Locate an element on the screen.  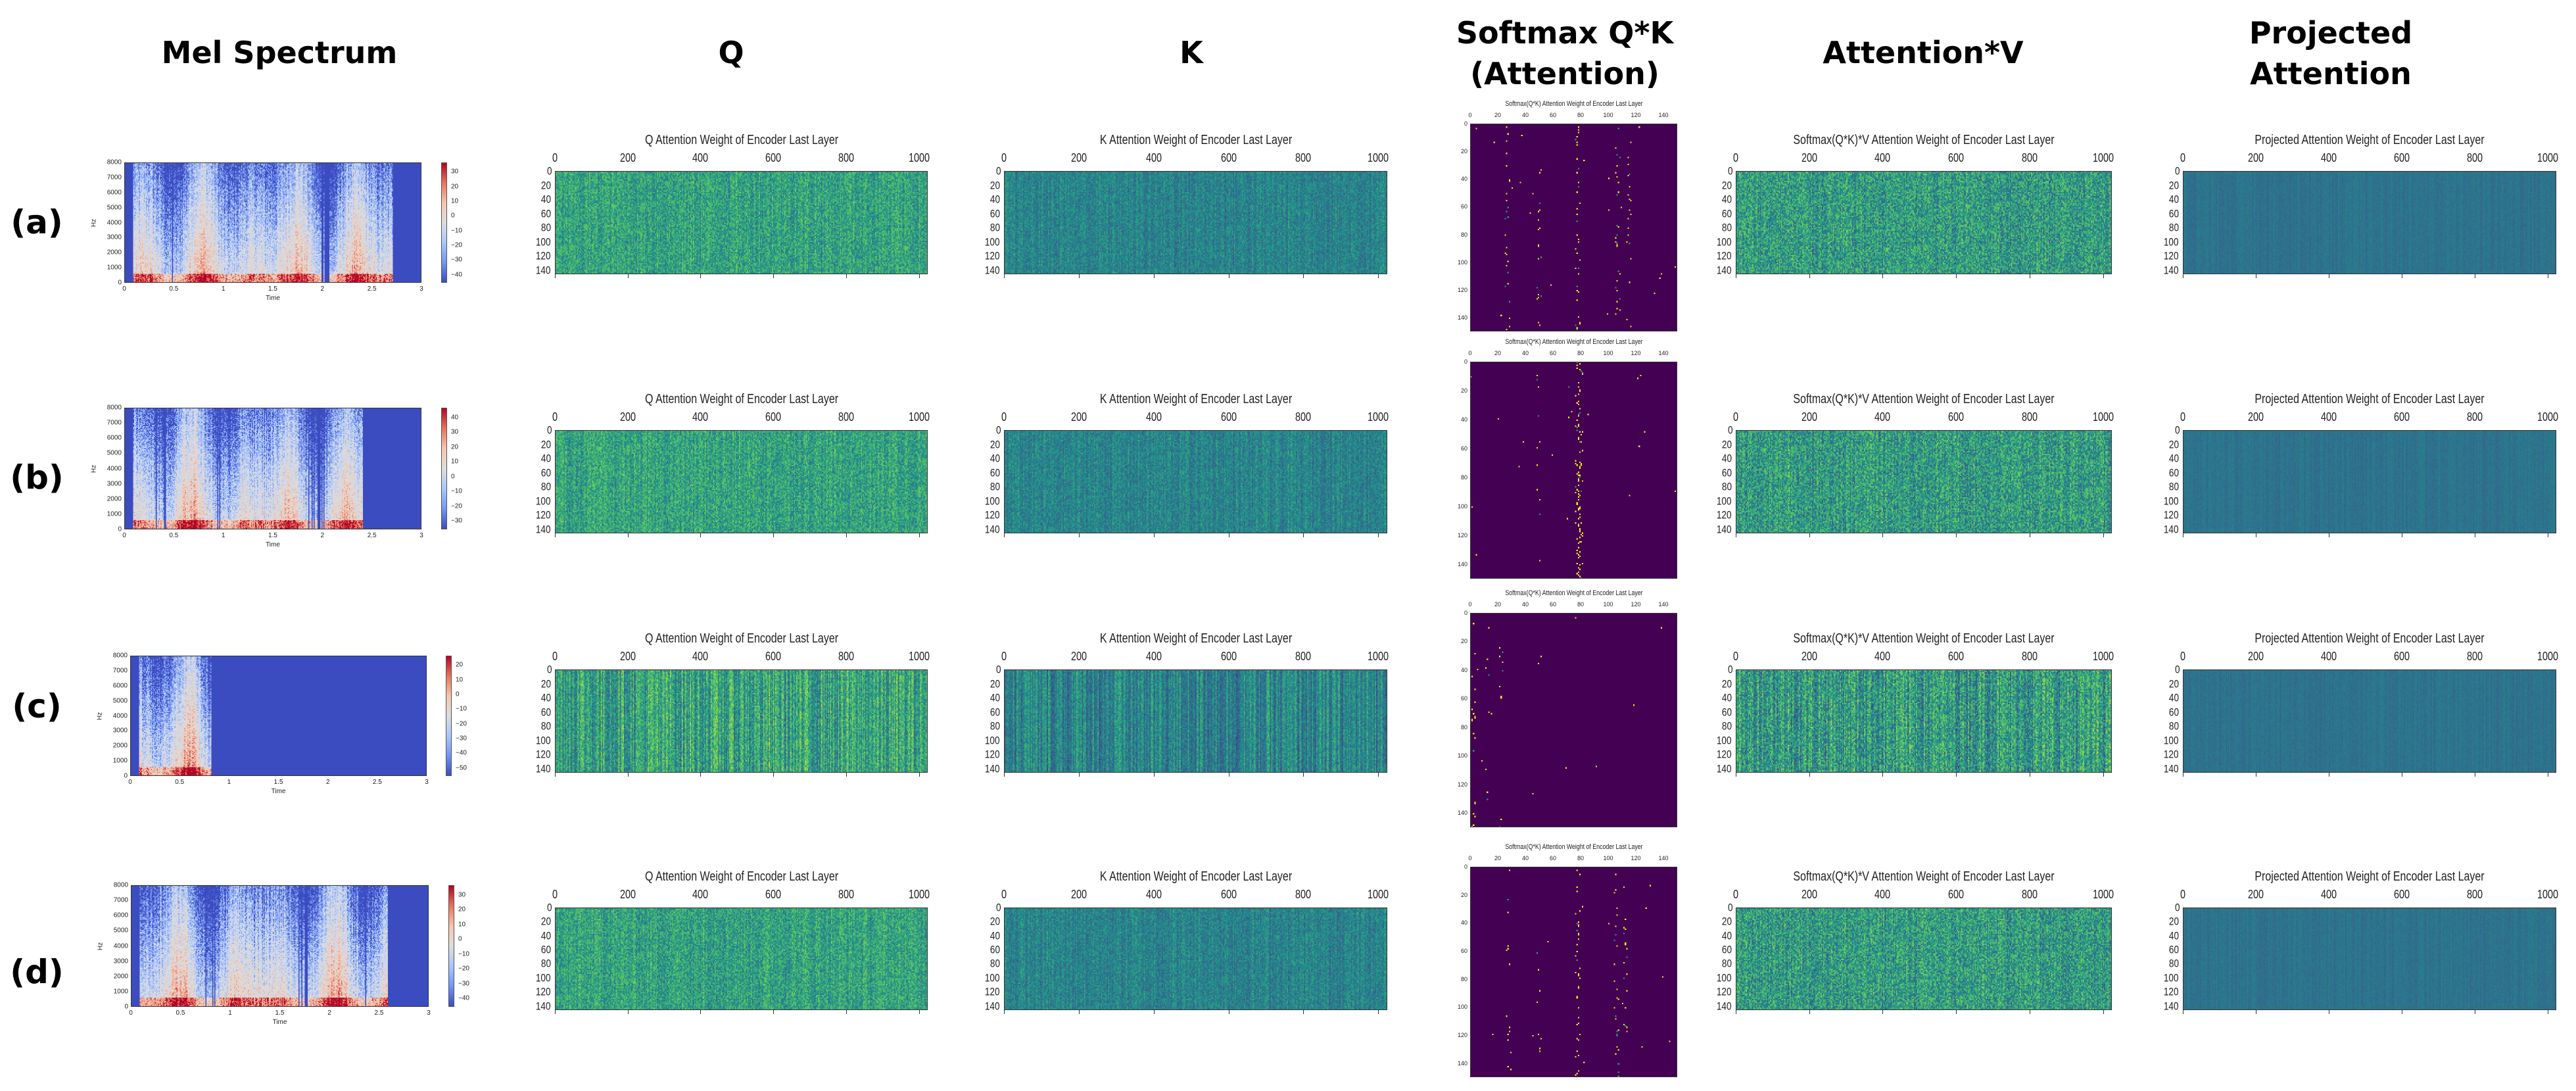
y-tick-label: 7000 is located at coordinates (115, 178).